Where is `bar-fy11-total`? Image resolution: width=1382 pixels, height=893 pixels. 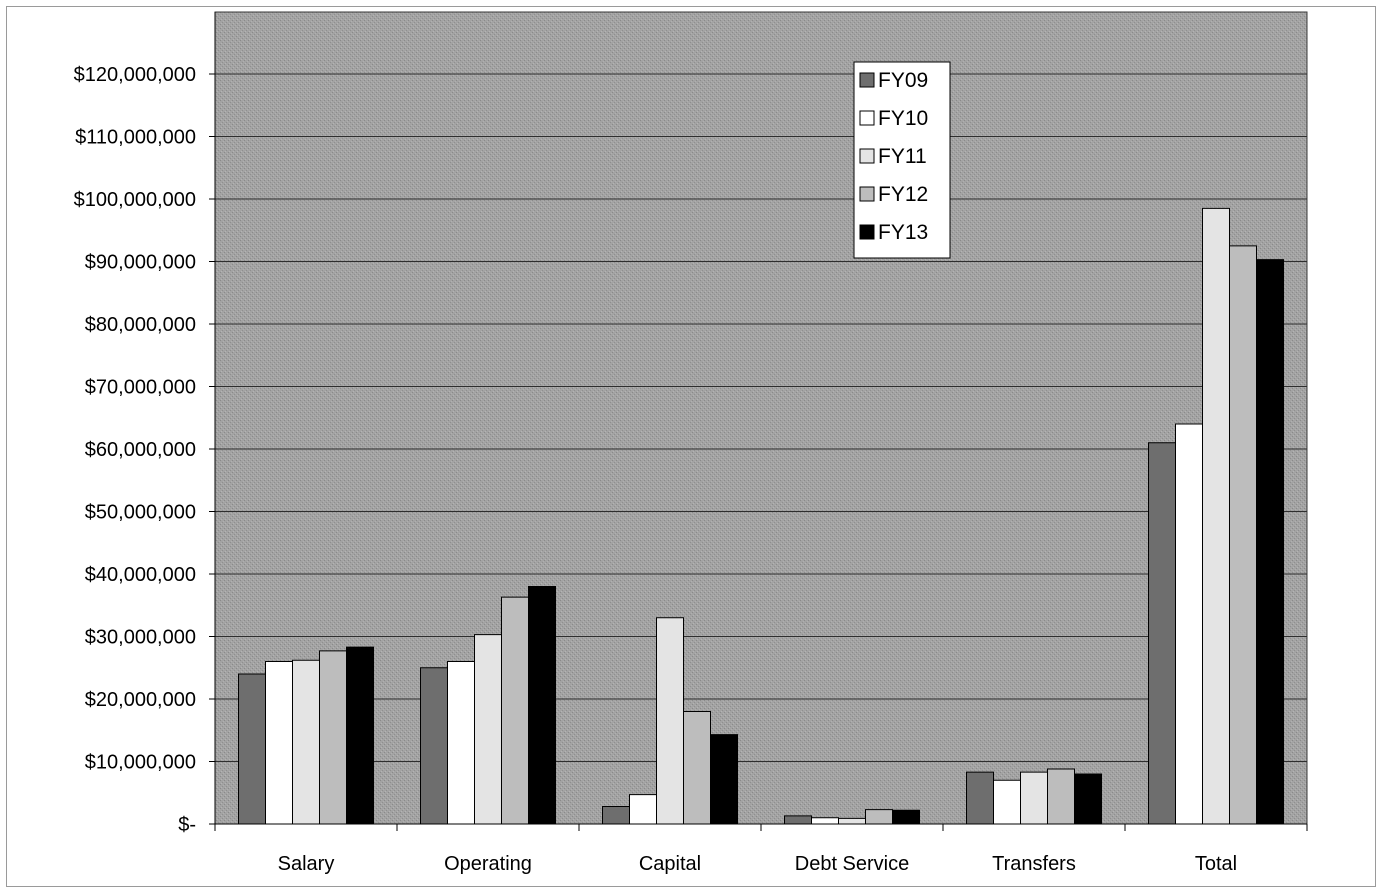 bar-fy11-total is located at coordinates (1216, 516).